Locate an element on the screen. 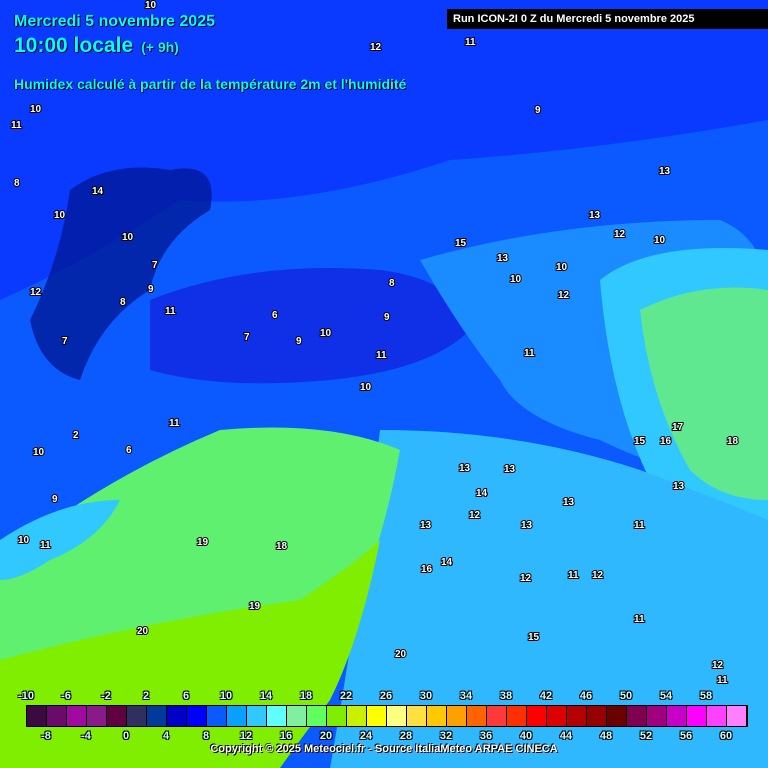 This screenshot has height=768, width=768. region-dark-blue-center is located at coordinates (310, 326).